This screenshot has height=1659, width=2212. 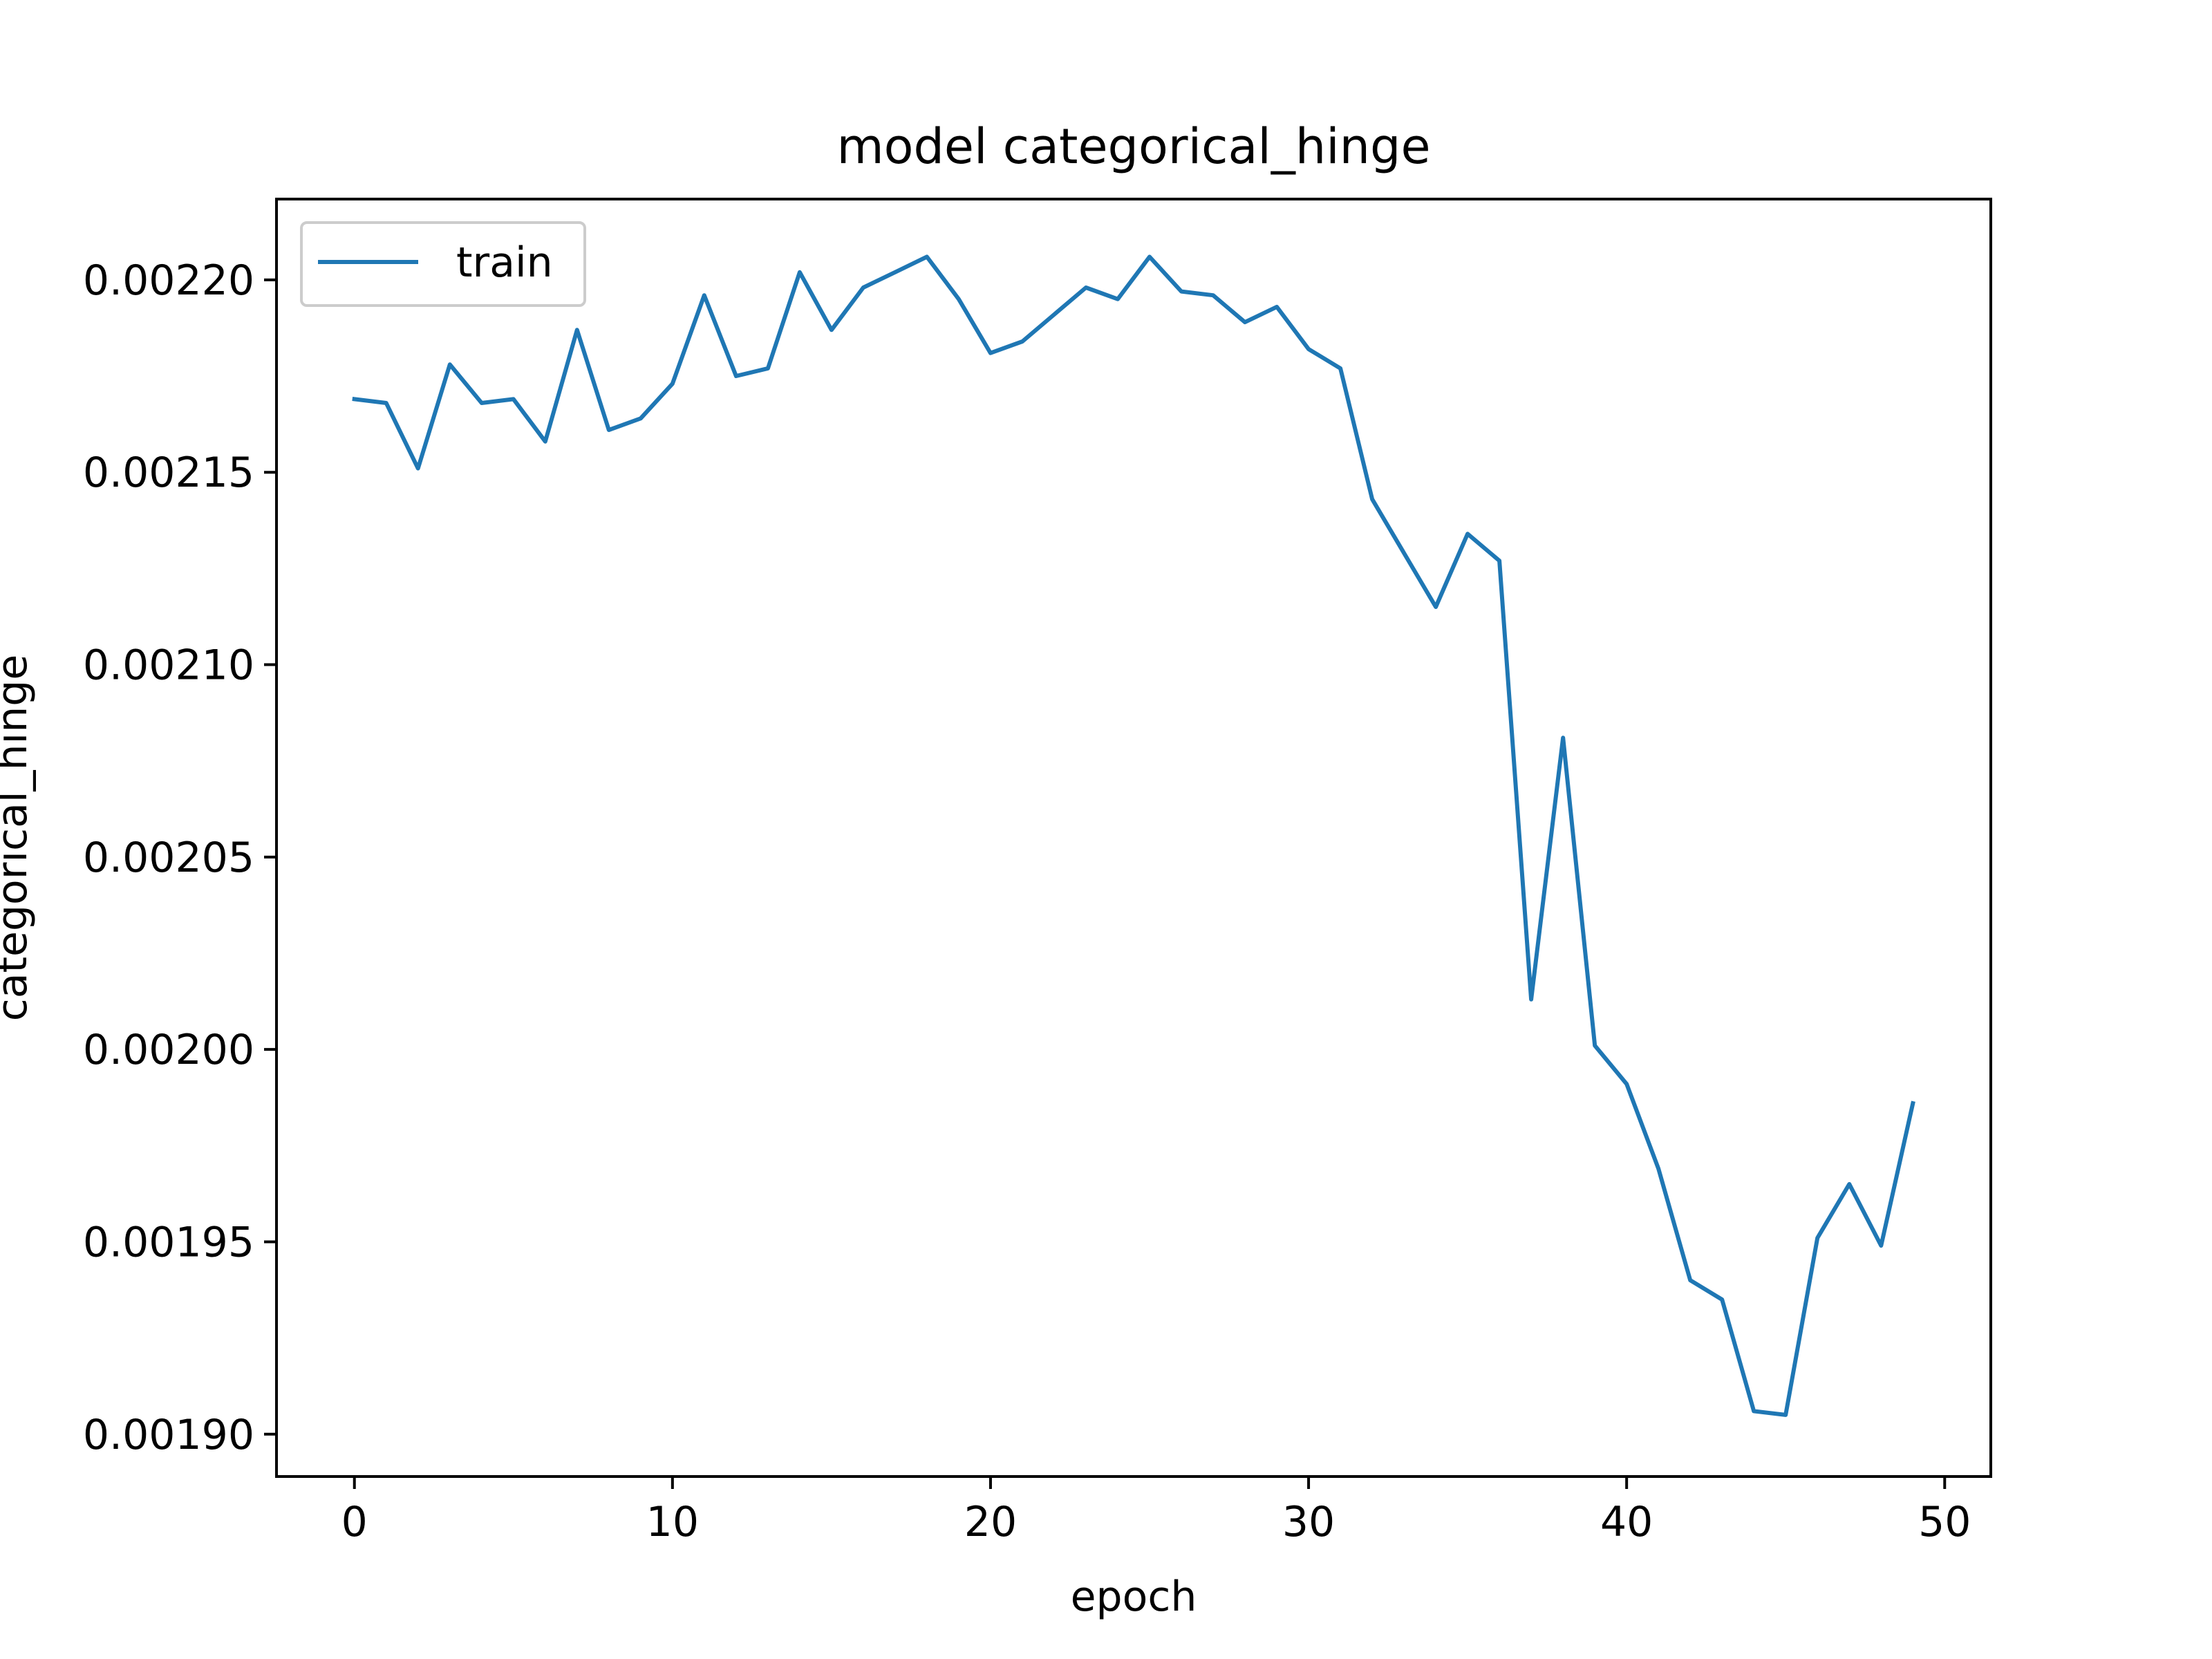 I want to click on legend: train, so click(x=443, y=264).